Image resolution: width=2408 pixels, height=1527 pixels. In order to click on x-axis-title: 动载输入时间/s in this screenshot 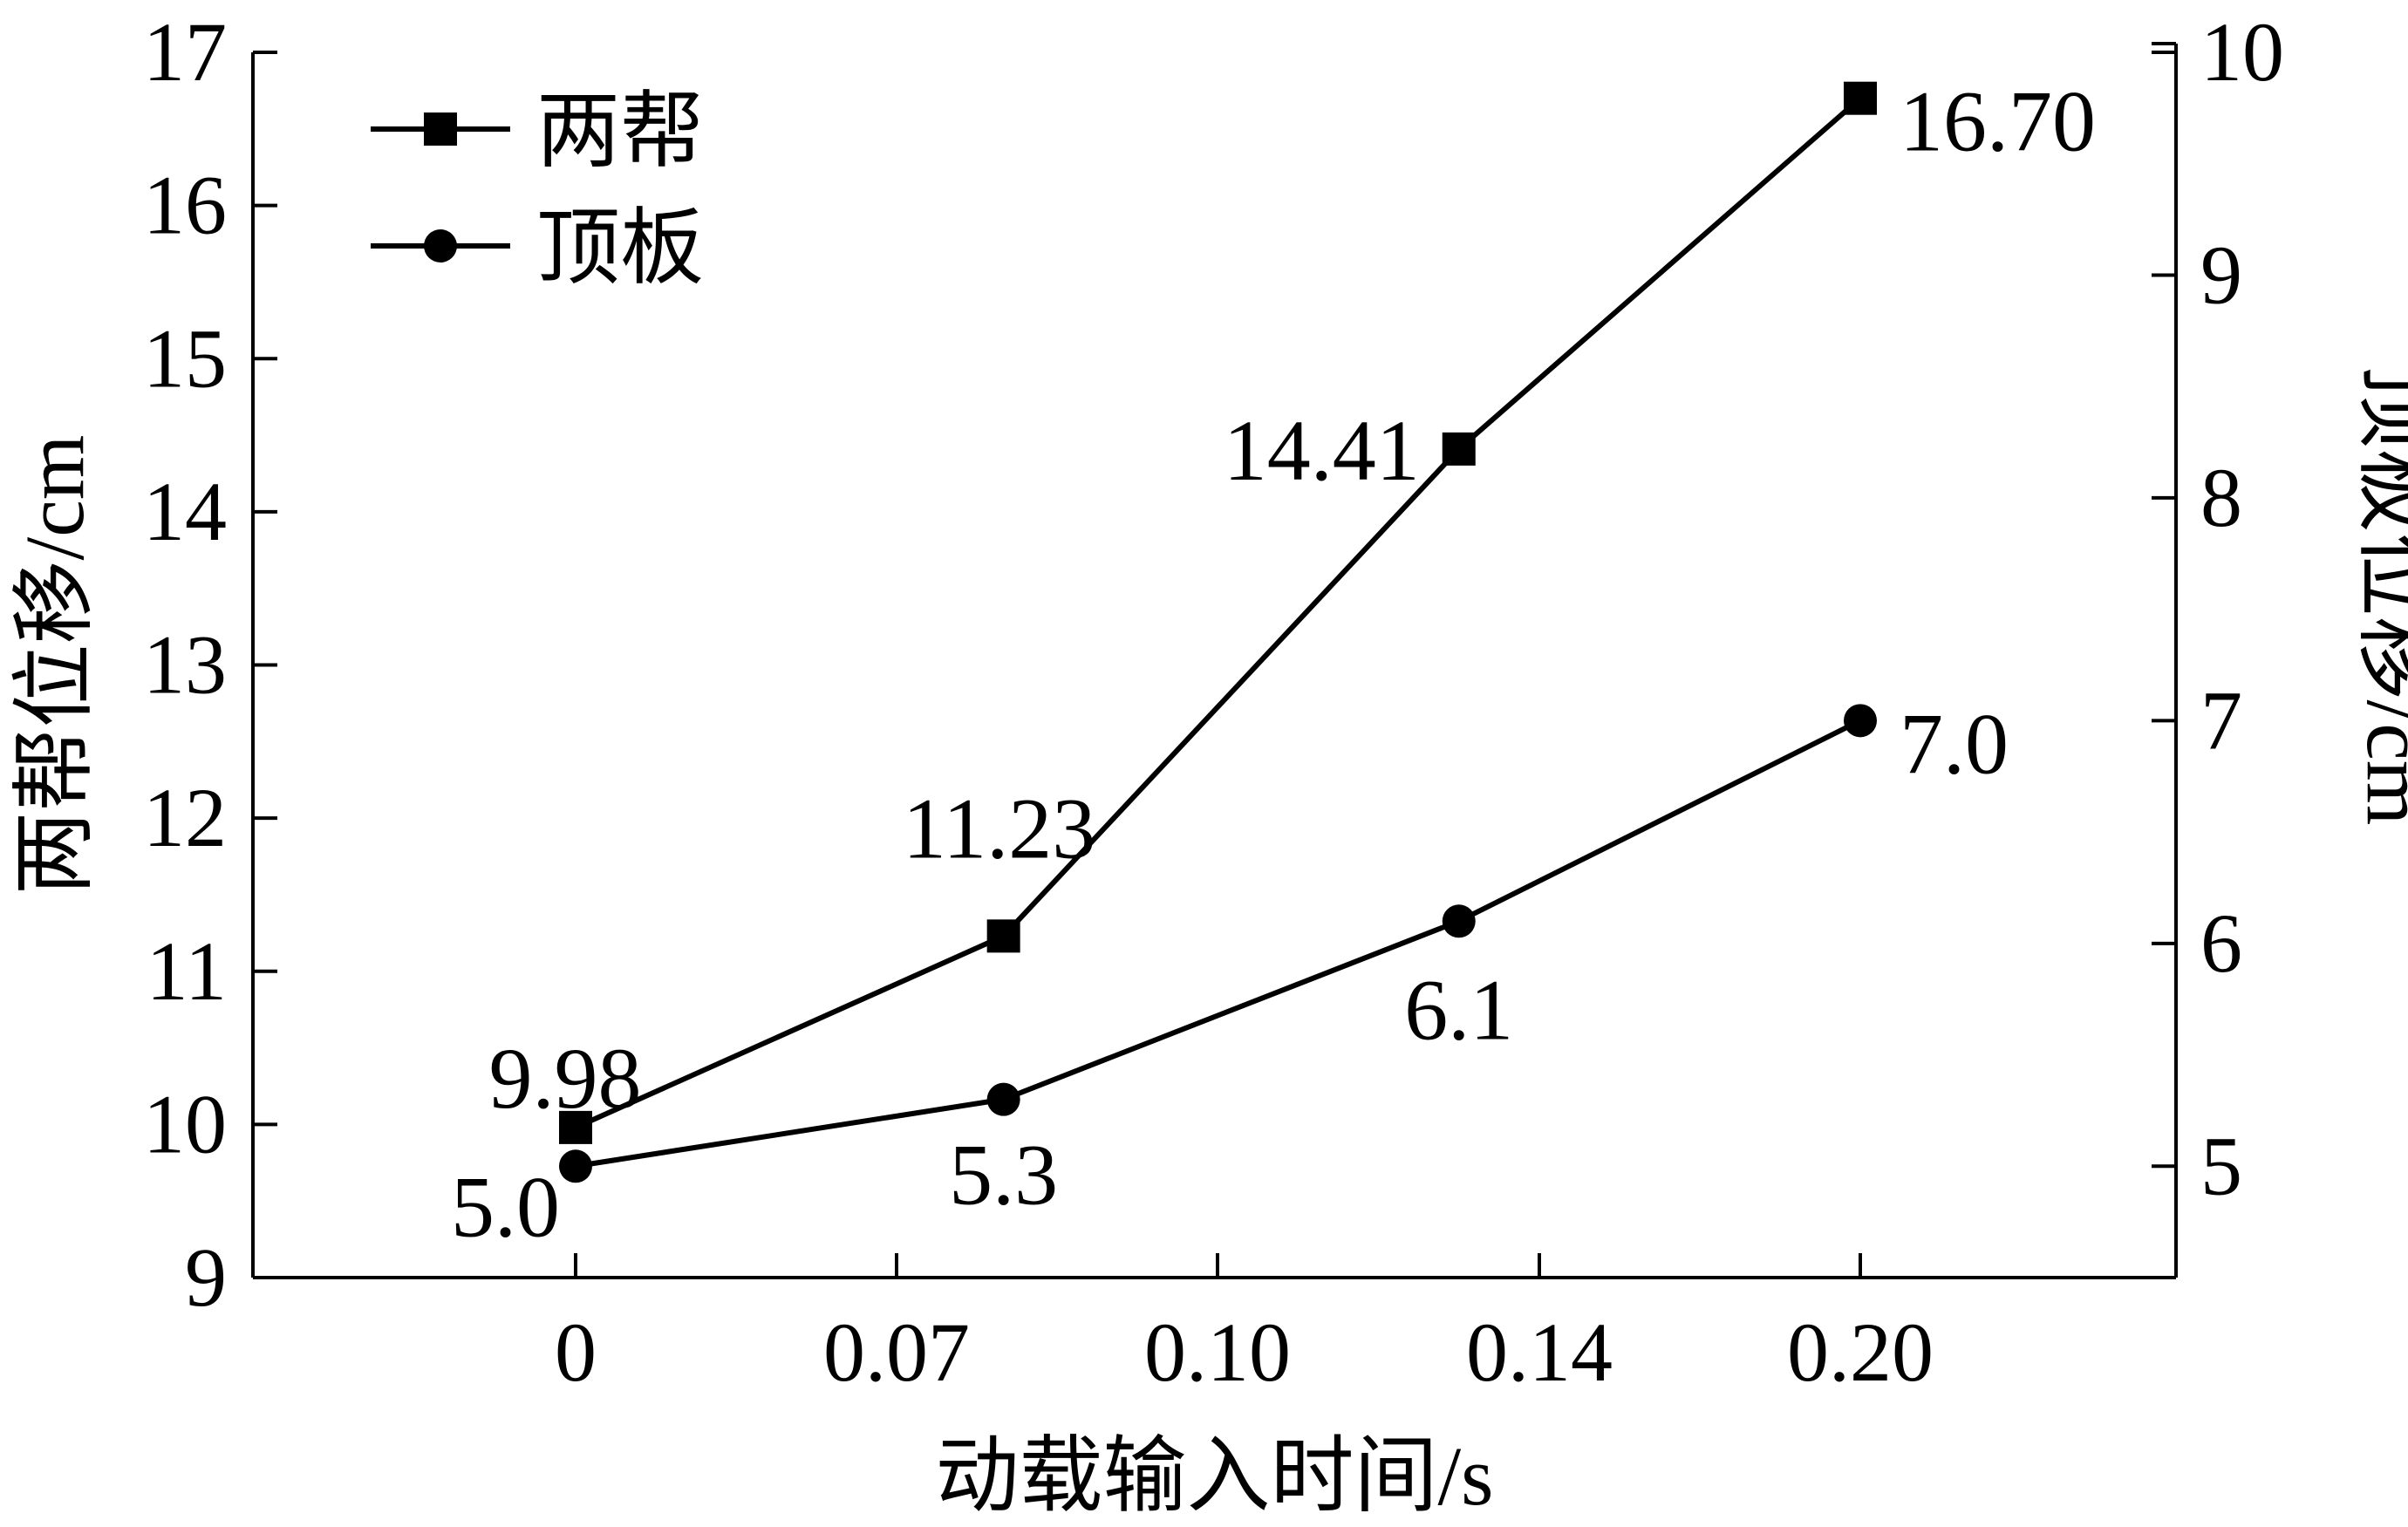, I will do `click(1214, 1476)`.